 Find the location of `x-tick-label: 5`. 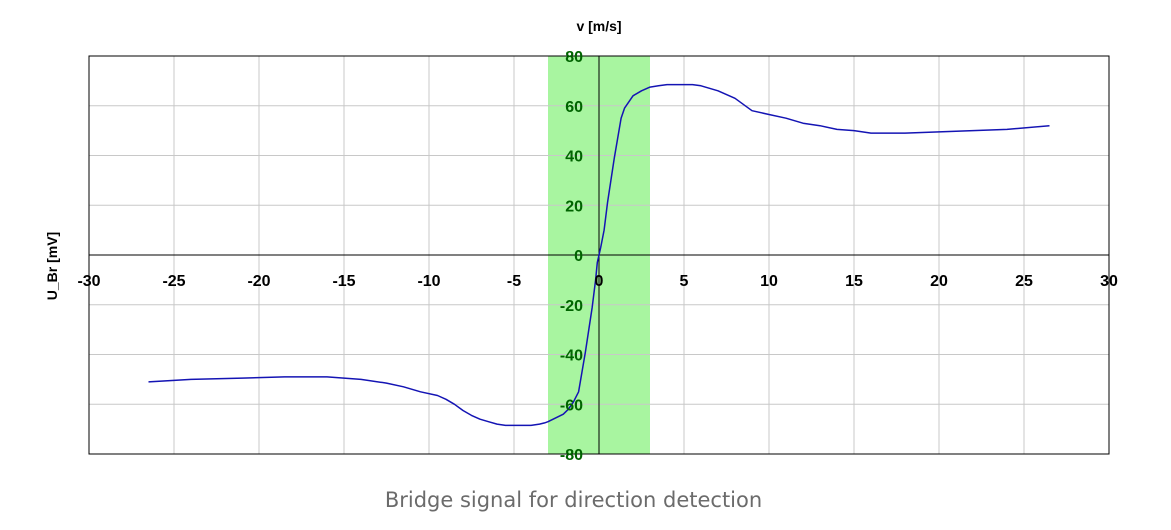

x-tick-label: 5 is located at coordinates (684, 281).